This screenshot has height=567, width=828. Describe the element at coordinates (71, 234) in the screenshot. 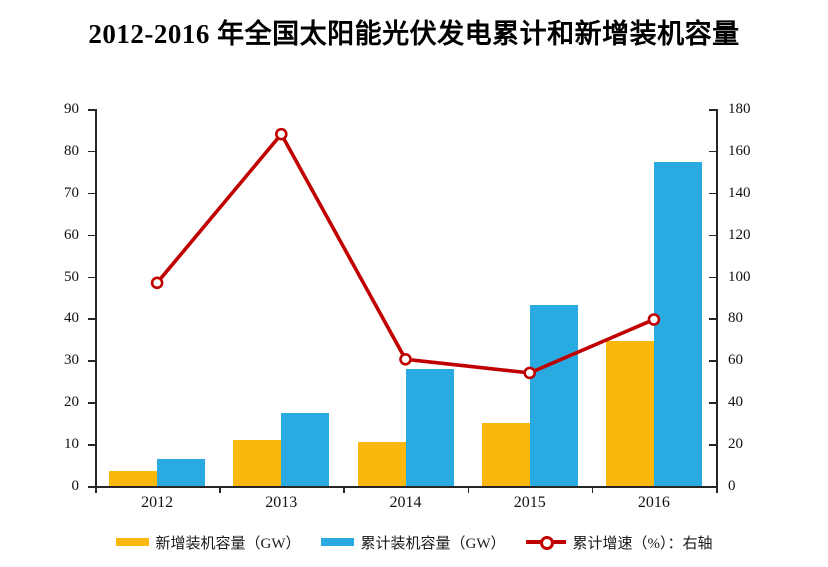

I see `left-axis-tick-label: 60` at that location.